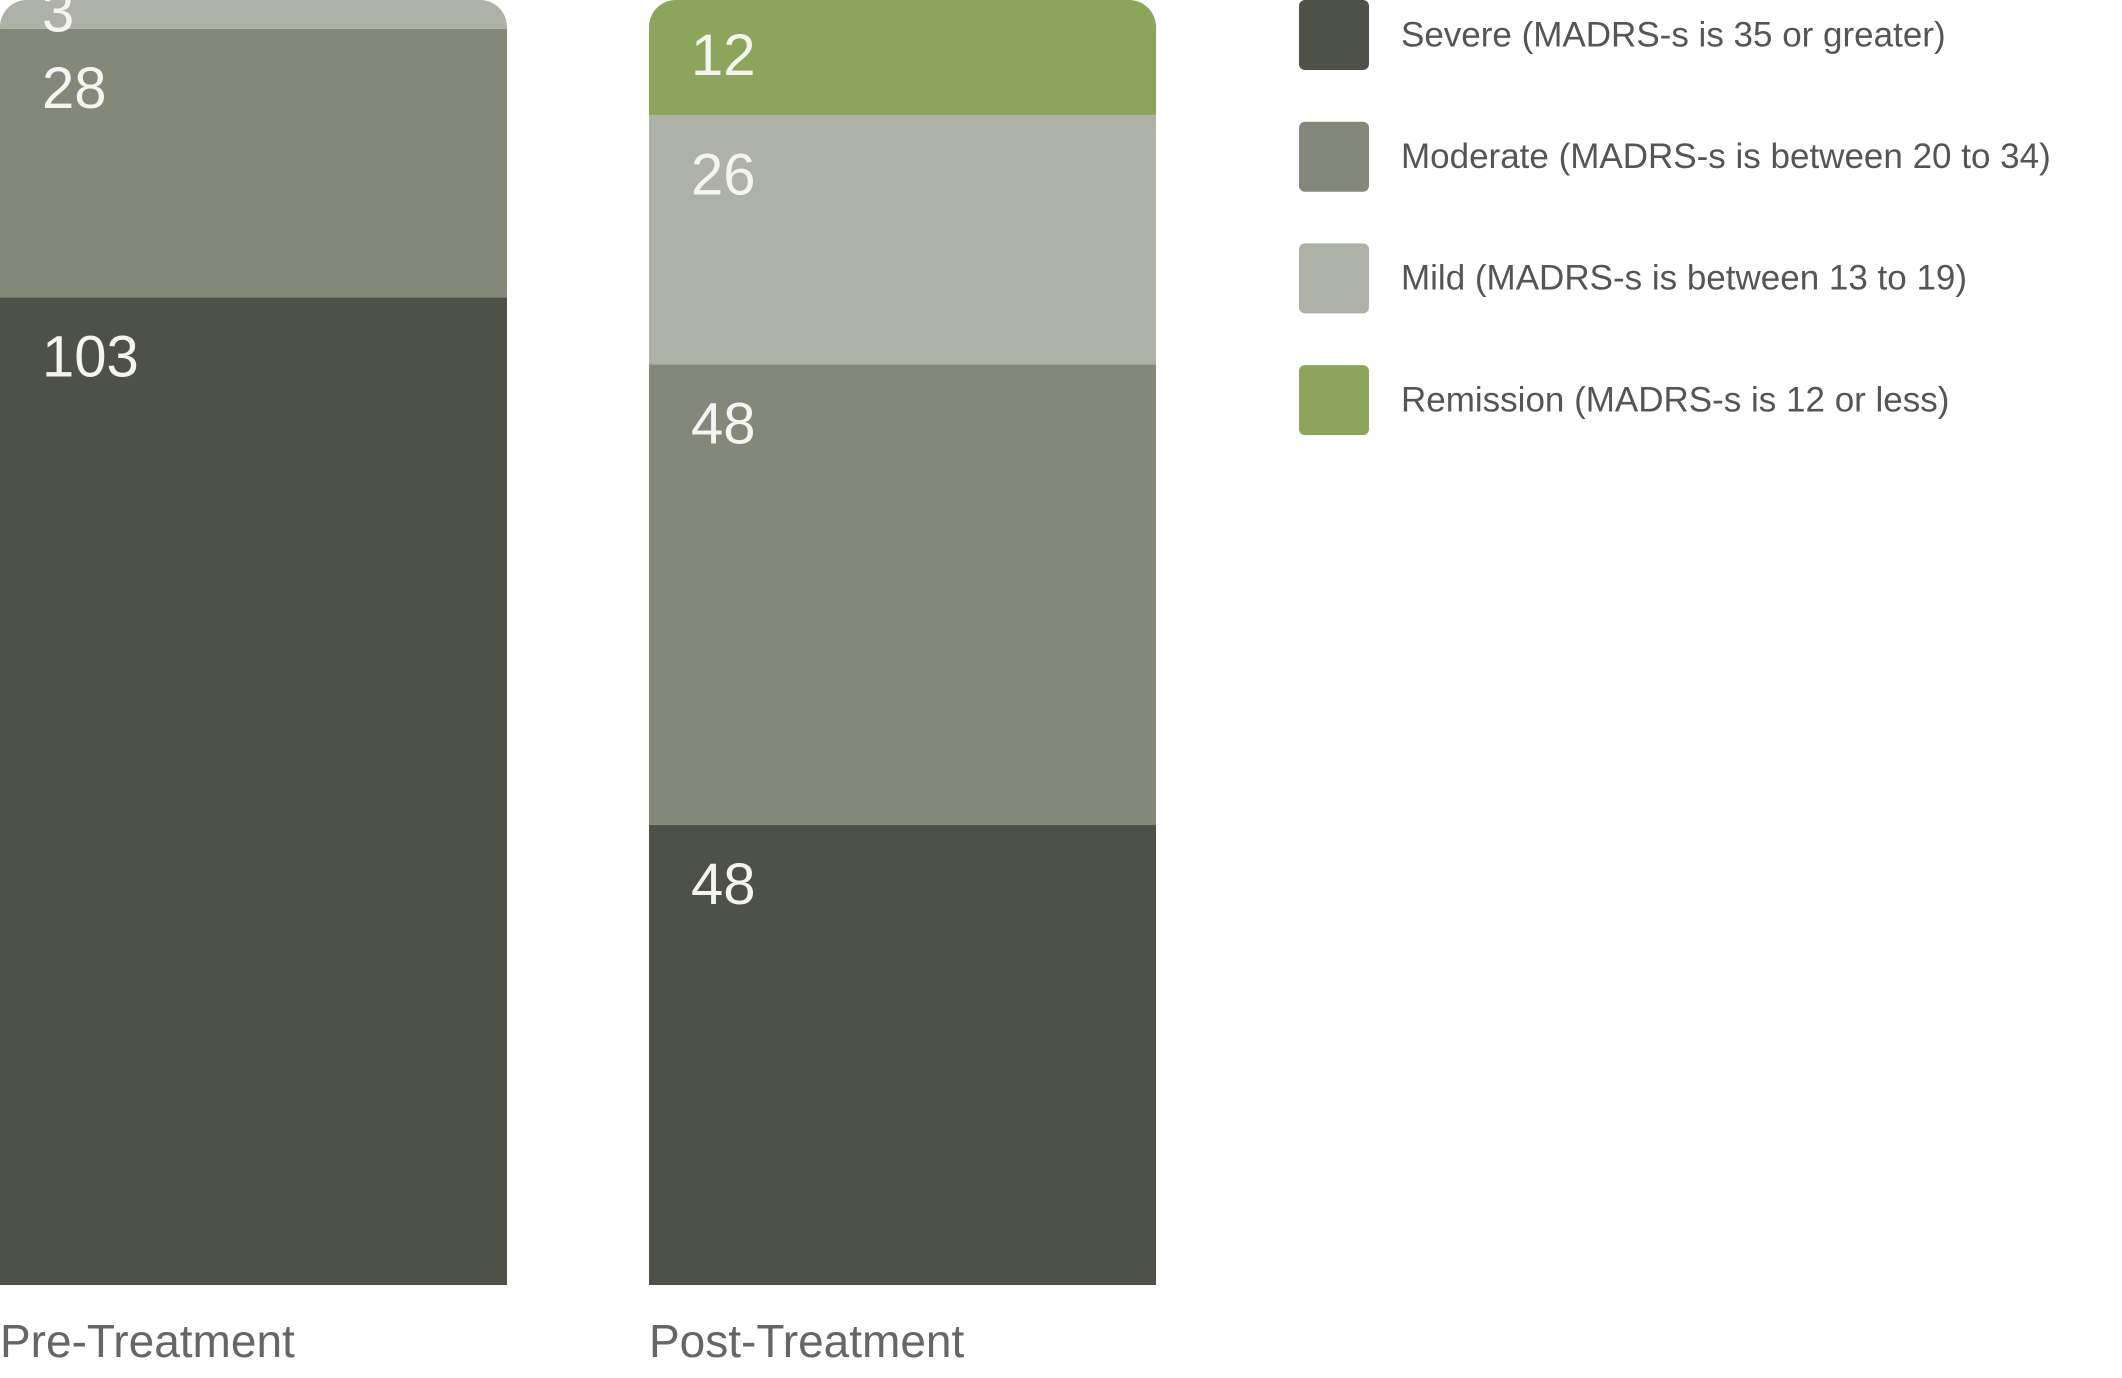 This screenshot has height=1378, width=2122. Describe the element at coordinates (58, 22) in the screenshot. I see `value-label: 3` at that location.